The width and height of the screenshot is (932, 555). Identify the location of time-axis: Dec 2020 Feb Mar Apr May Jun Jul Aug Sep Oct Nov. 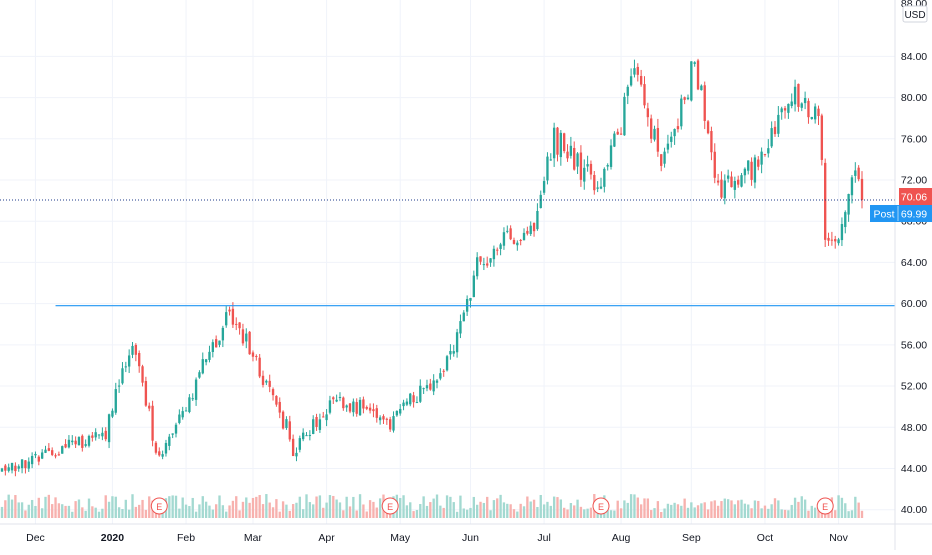
(466, 533).